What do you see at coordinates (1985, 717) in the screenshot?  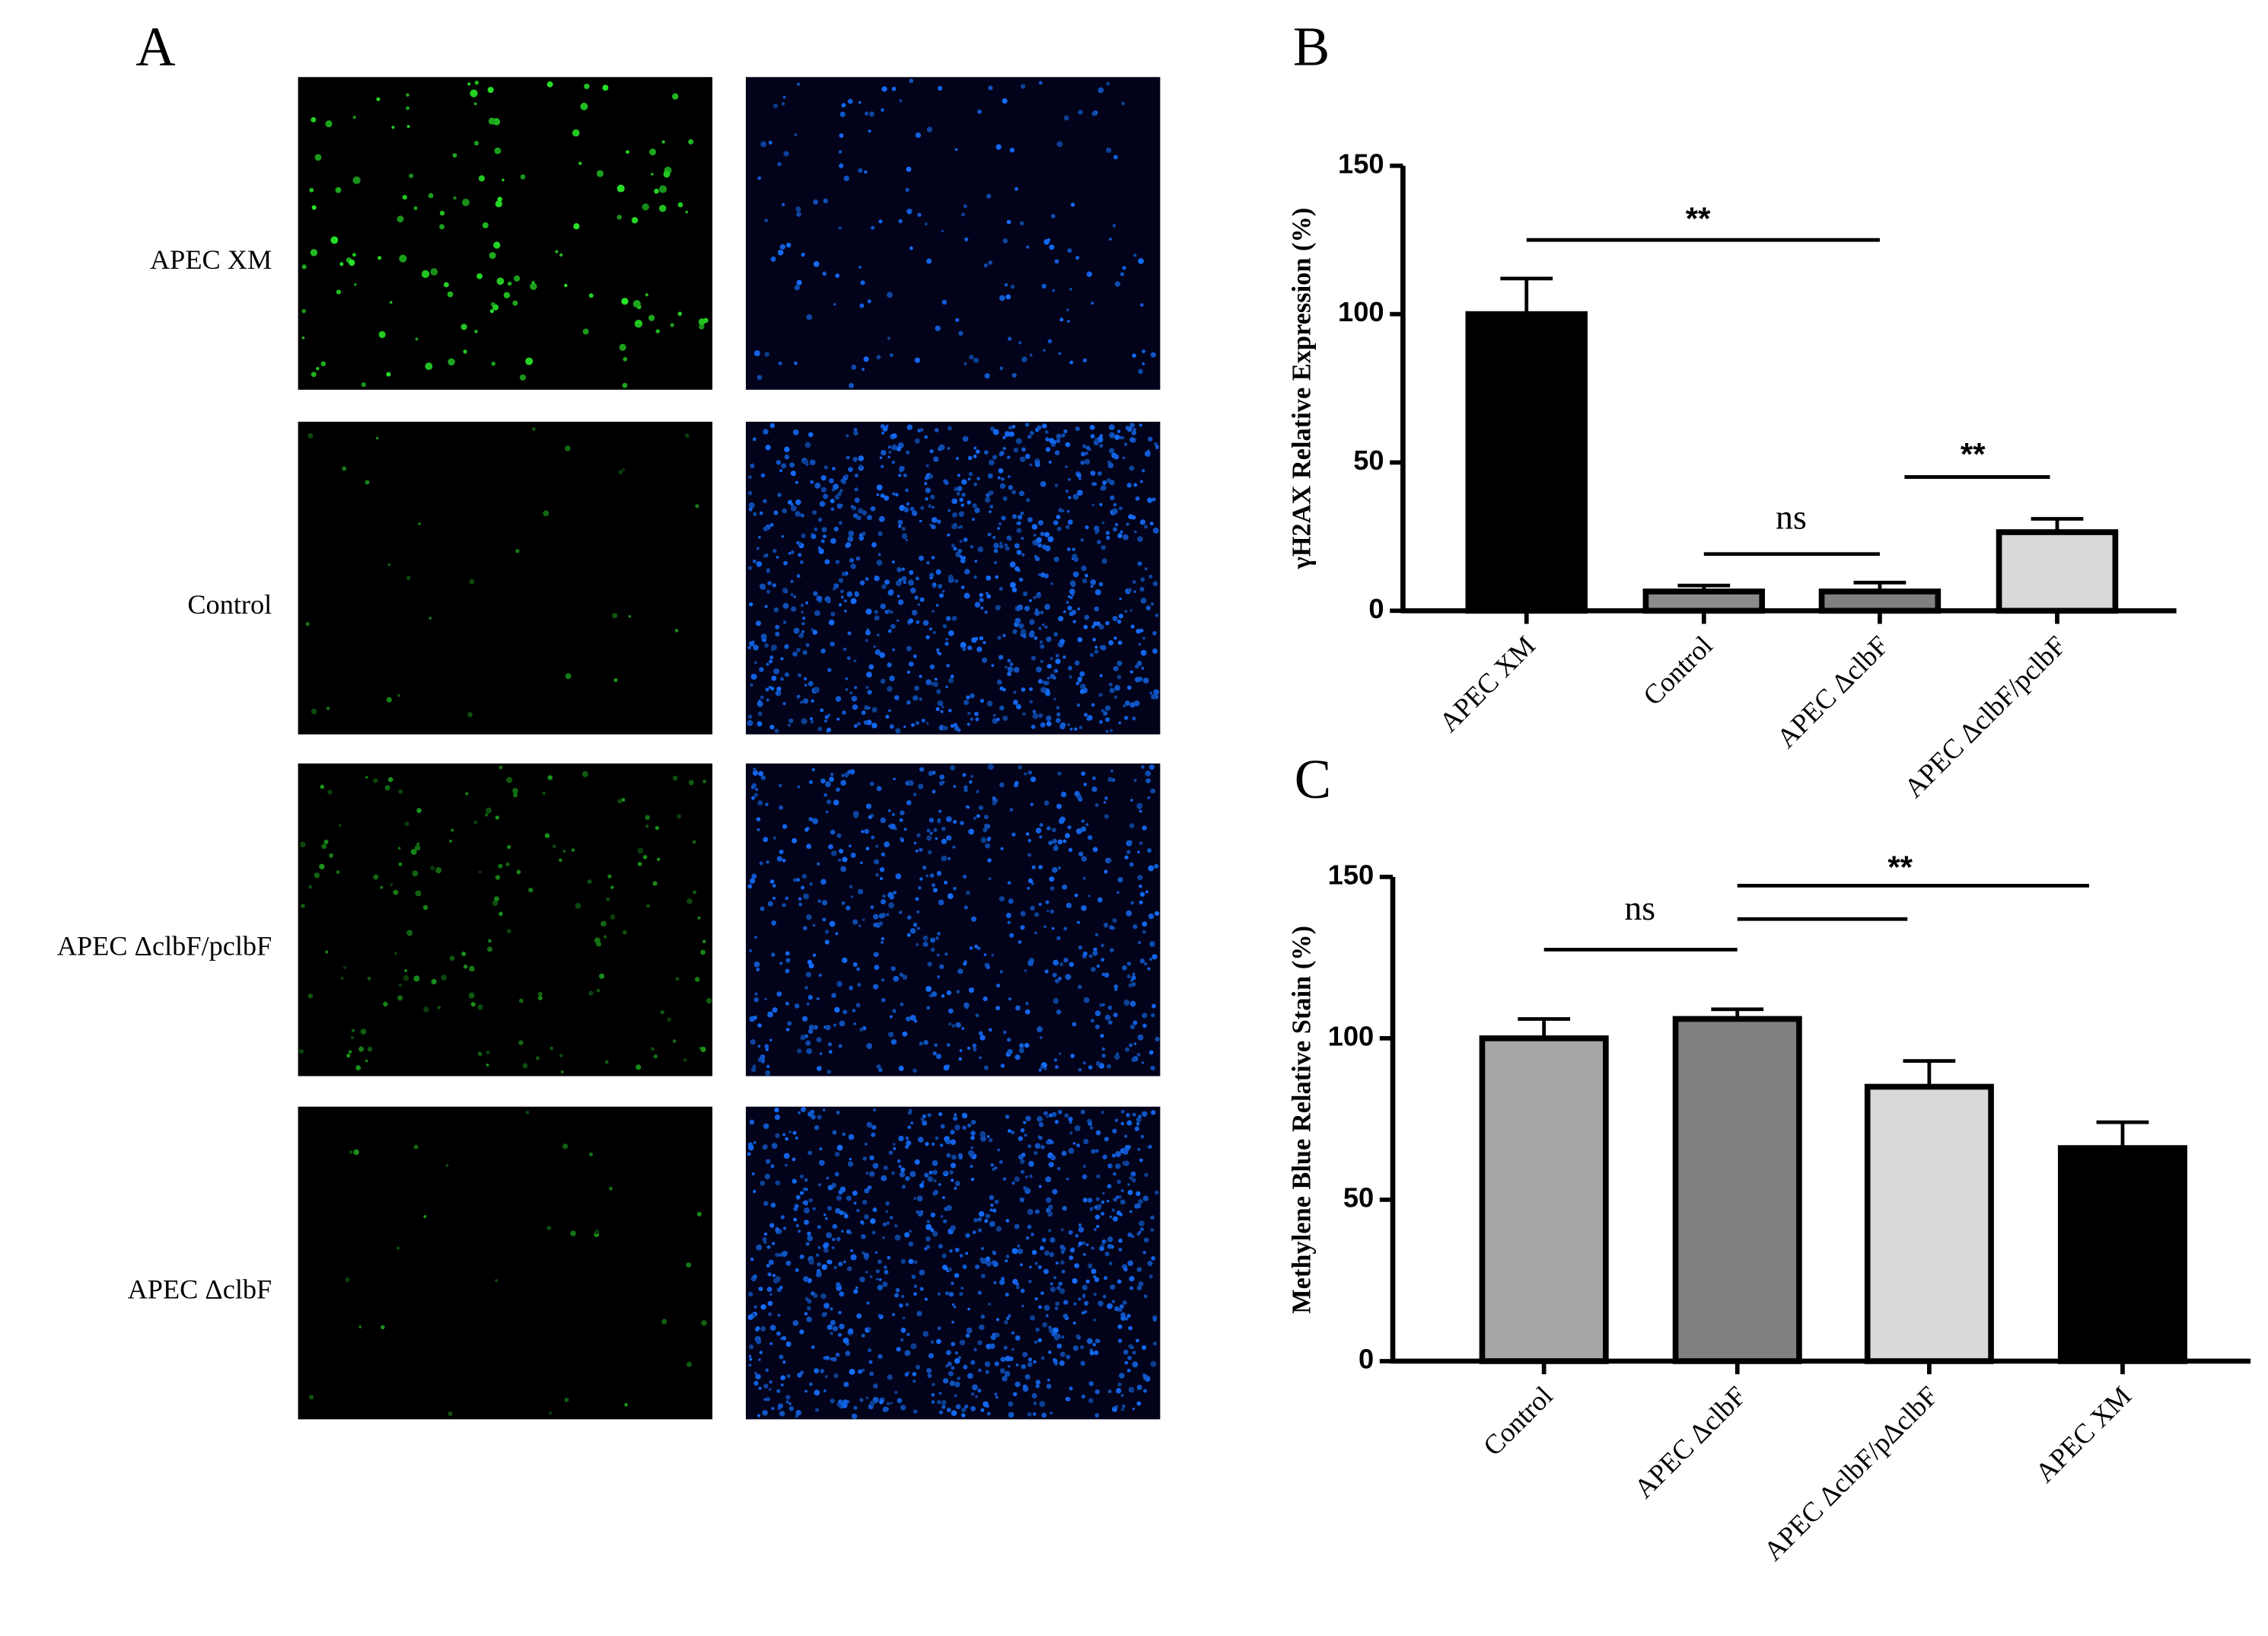 I see `x-tick-label: APEC ΔclbF/pclbF` at bounding box center [1985, 717].